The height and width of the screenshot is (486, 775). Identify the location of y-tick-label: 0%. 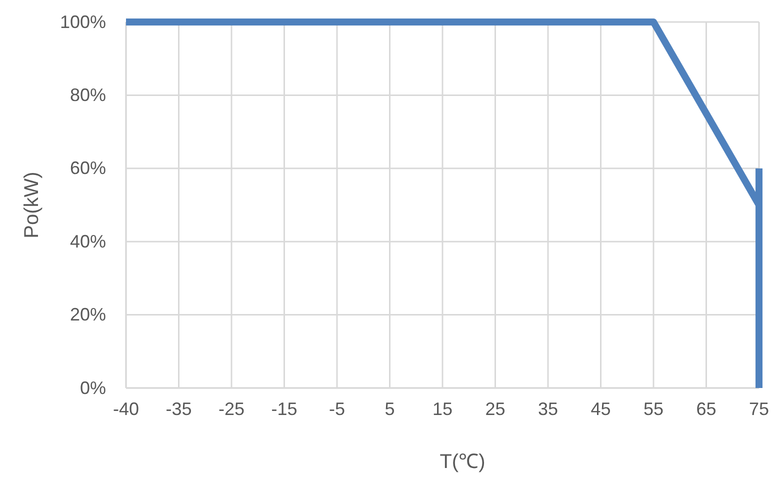
(93, 388).